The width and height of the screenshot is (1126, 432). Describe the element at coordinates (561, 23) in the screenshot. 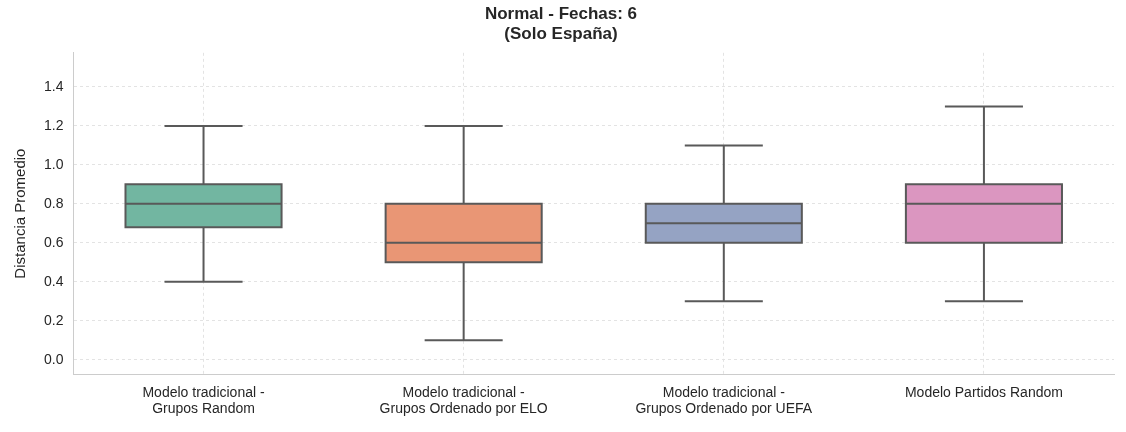

I see `chart-title: Normal - Fechas: 6 (Solo España)` at that location.